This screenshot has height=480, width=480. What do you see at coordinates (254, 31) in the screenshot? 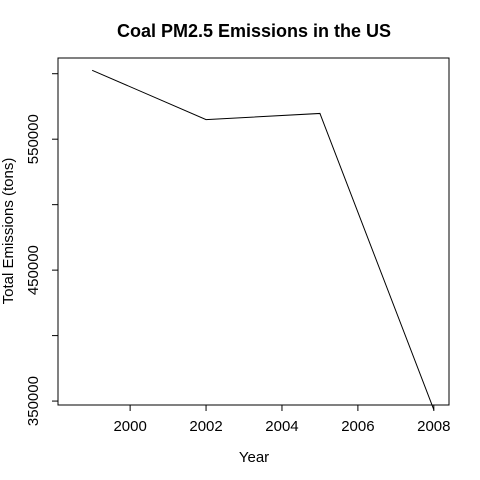
I see `chart-title: Coal PM2.5 Emissions in the US` at bounding box center [254, 31].